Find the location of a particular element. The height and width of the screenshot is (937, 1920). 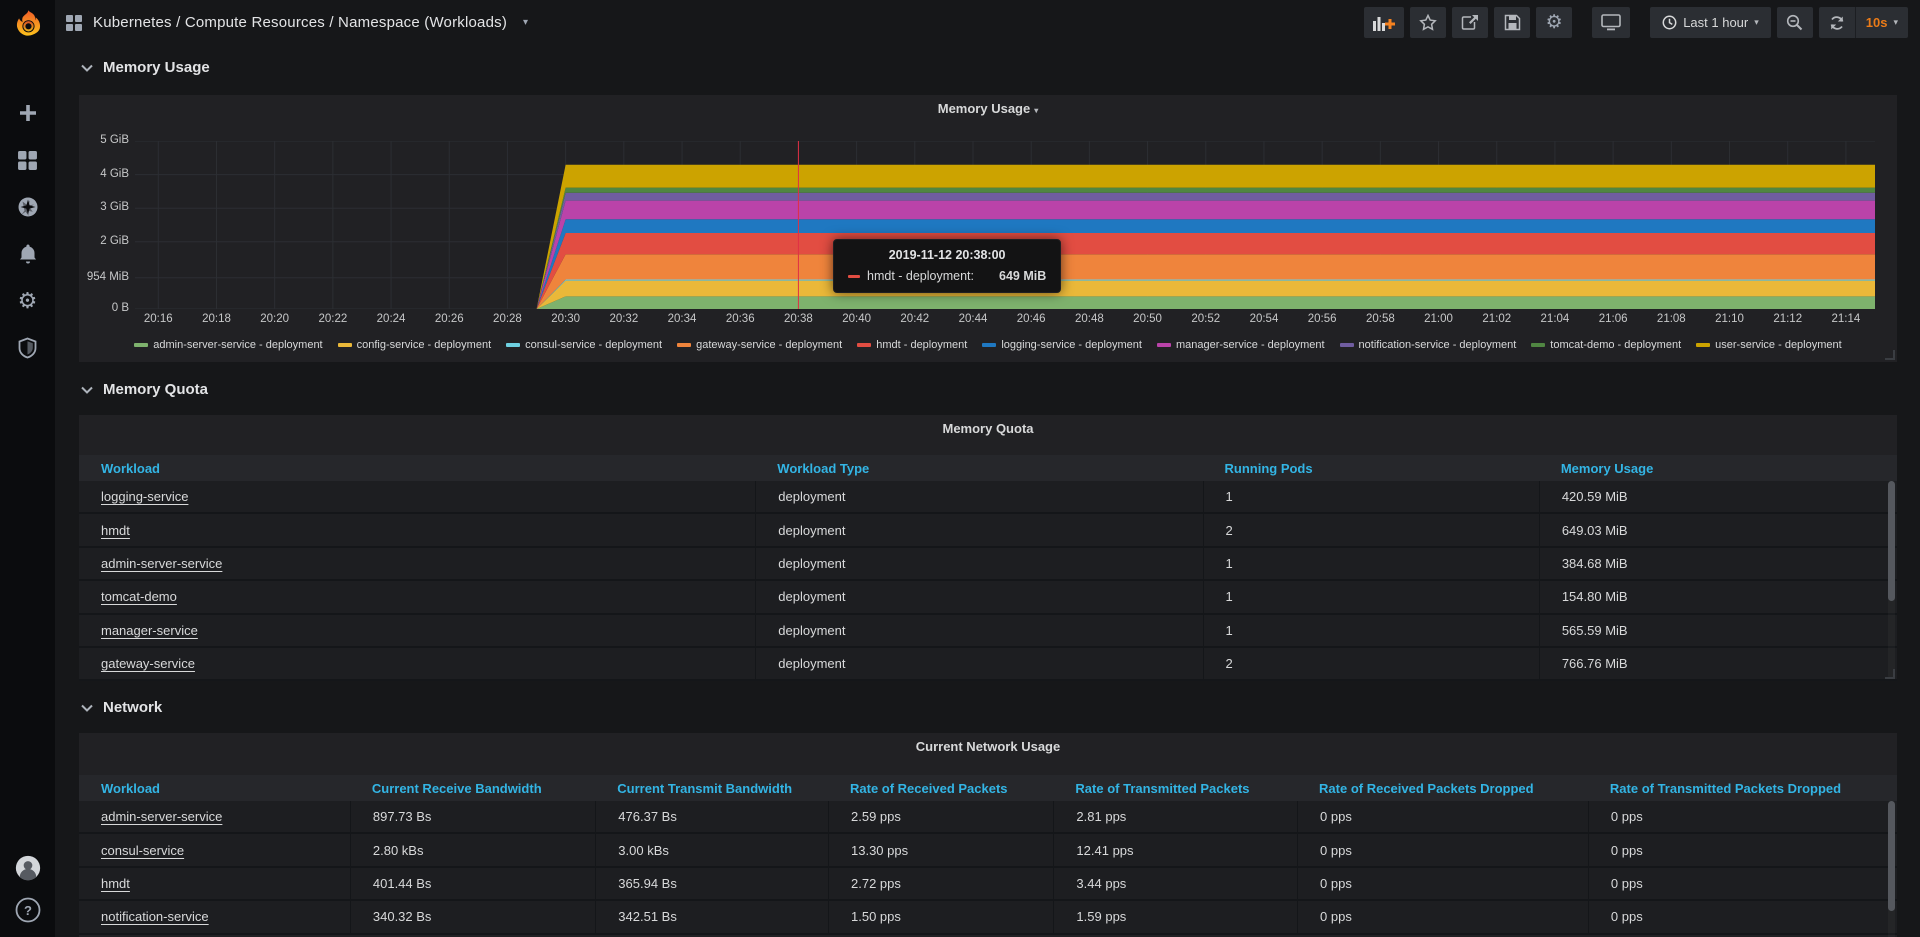

workload-link: logging-service is located at coordinates (145, 497).